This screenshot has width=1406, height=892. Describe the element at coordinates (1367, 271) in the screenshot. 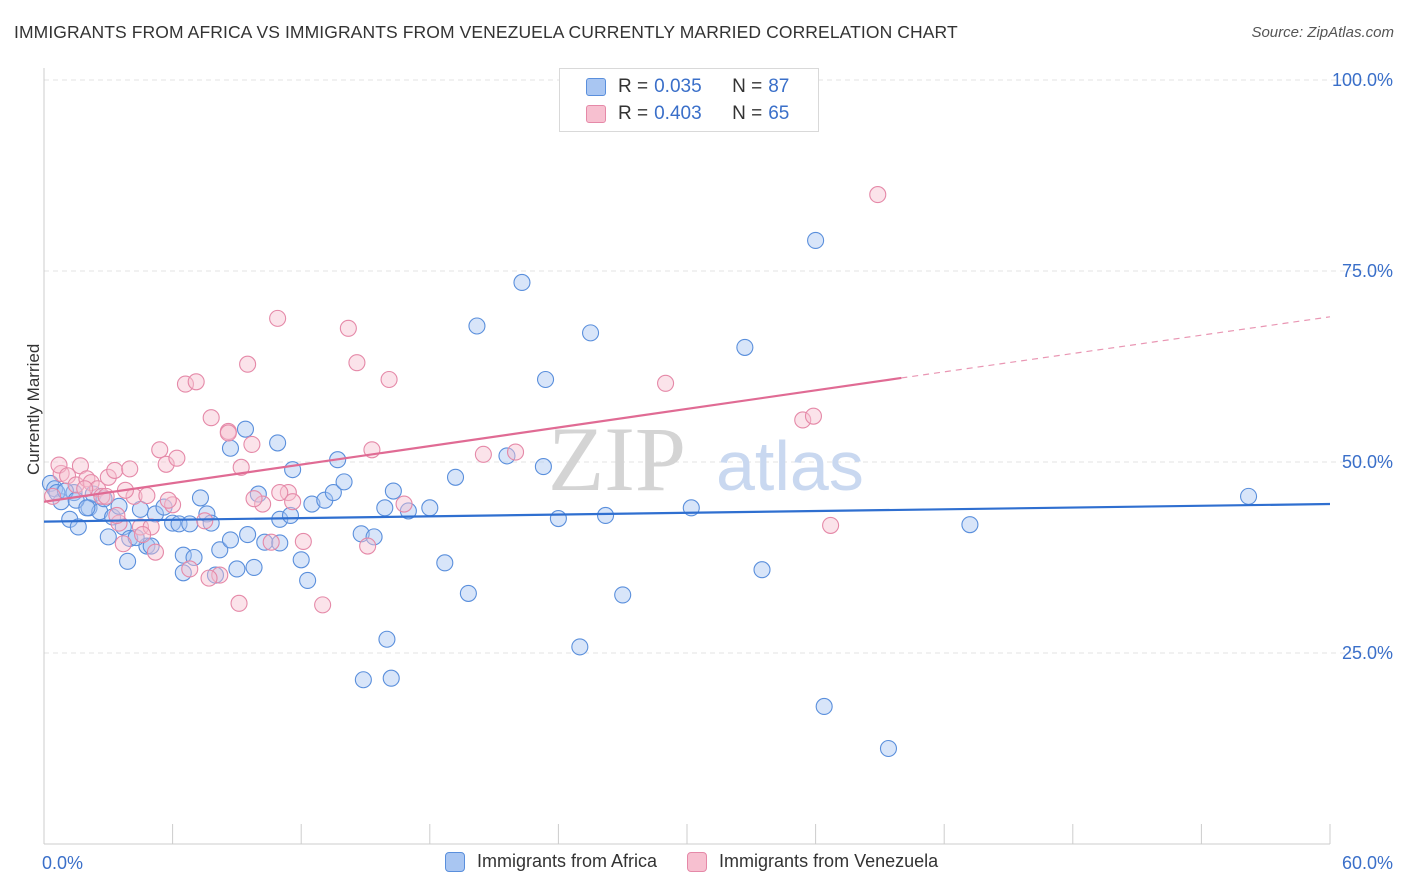

I see `y-tick-label: 75.0%` at that location.